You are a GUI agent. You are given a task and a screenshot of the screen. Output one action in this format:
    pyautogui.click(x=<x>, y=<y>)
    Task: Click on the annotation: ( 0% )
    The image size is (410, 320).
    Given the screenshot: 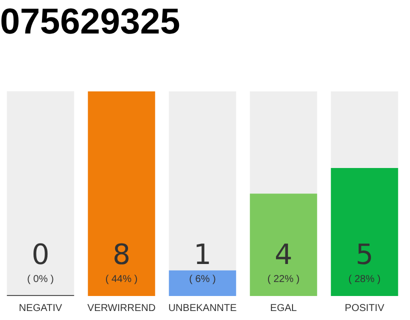 What is the action you would take?
    pyautogui.click(x=40, y=279)
    